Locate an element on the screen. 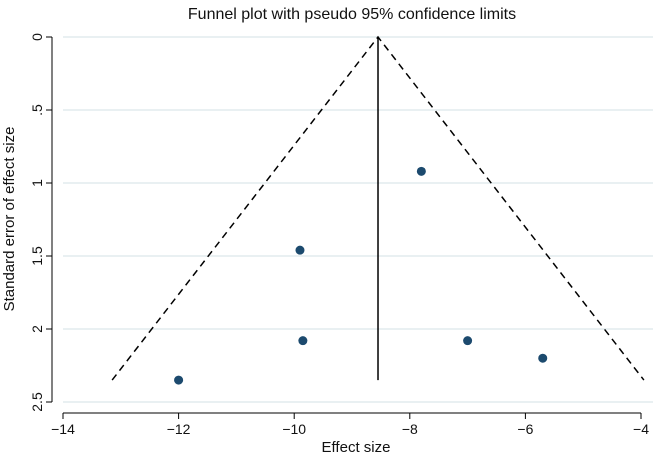 This screenshot has width=656, height=459. y-axis-title: Standard error of effect size is located at coordinates (9, 219).